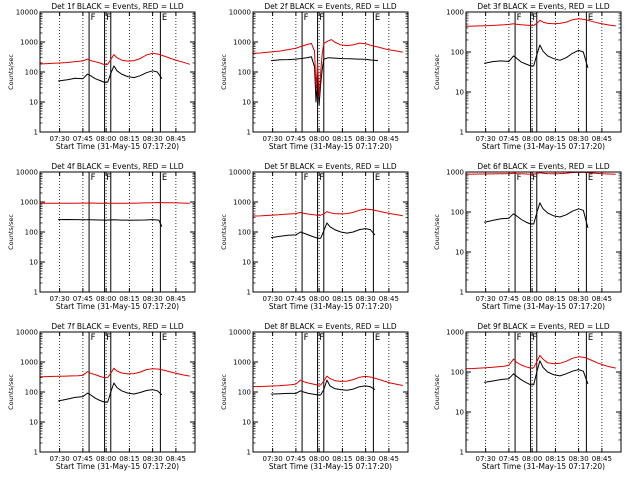  Describe the element at coordinates (330, 6) in the screenshot. I see `chart-title: Det 2f BLACK = Events, RED = LLD` at that location.